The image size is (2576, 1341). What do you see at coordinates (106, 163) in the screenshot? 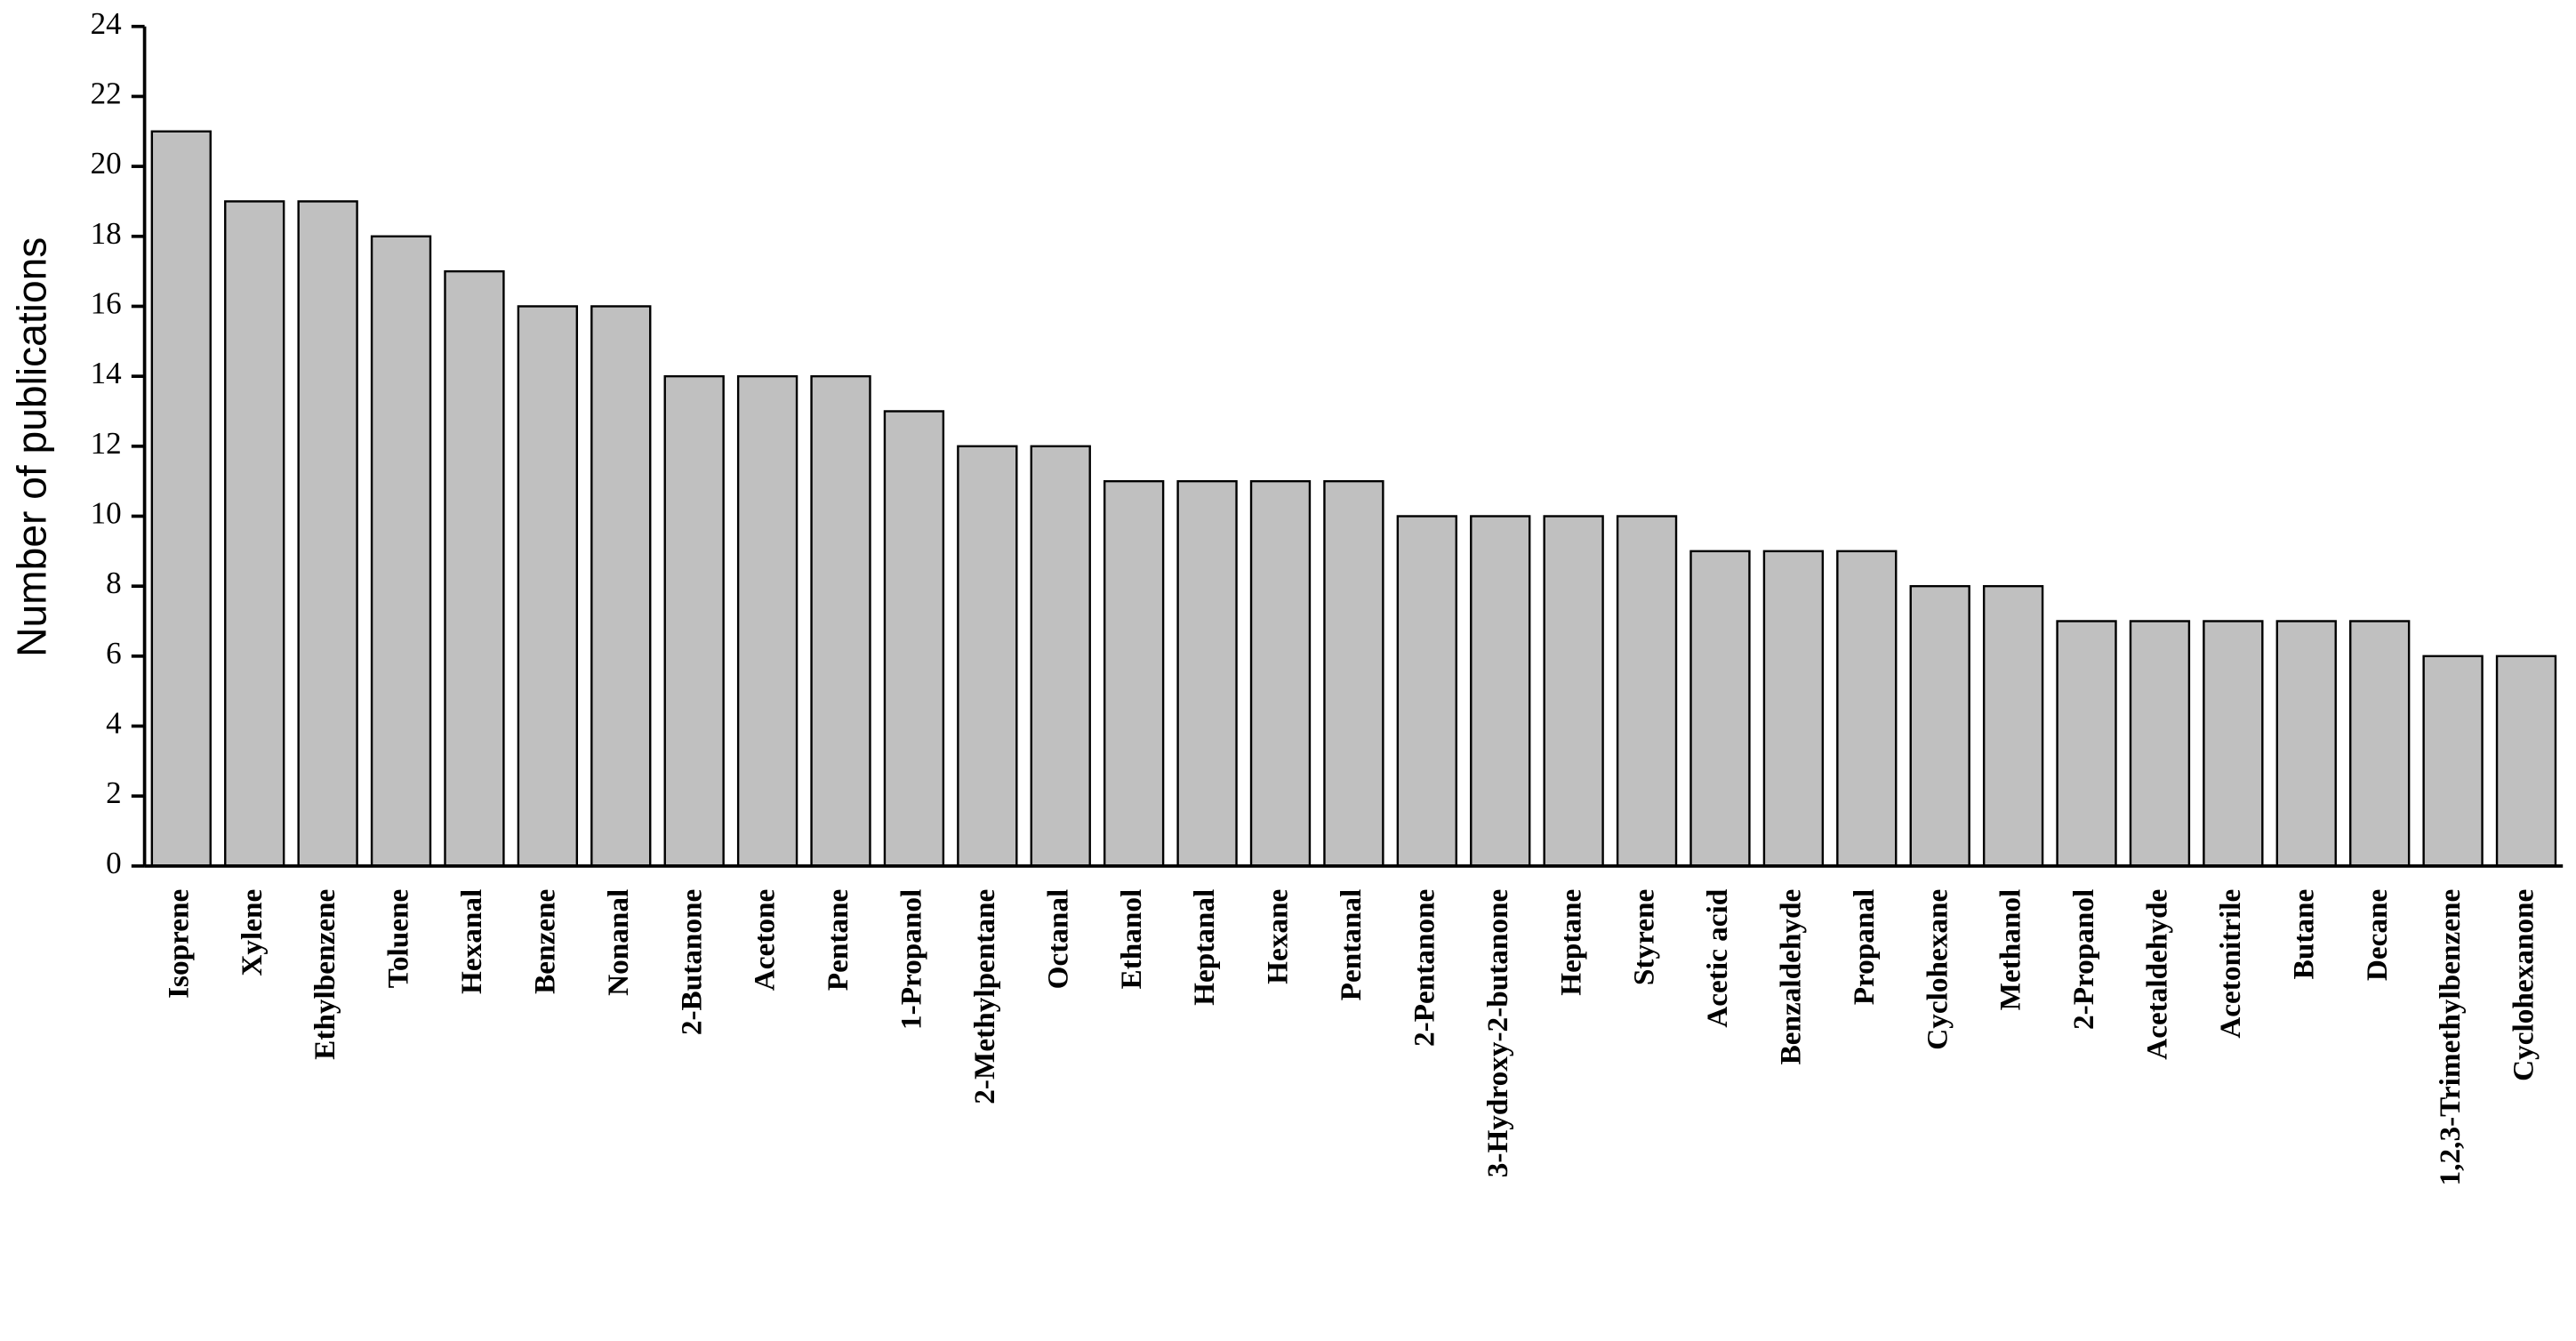
I see `y-tick-label: 20` at bounding box center [106, 163].